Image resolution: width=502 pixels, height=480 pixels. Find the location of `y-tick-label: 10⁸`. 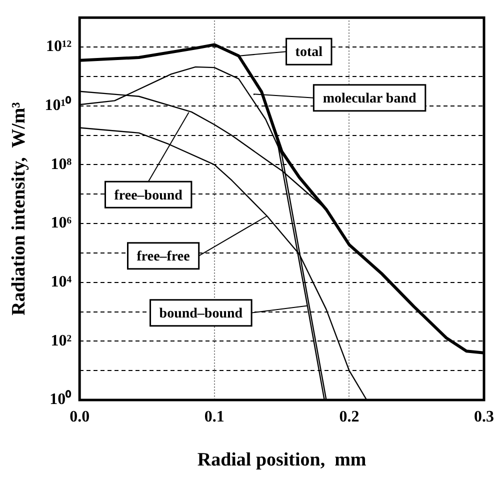

y-tick-label: 10⁸ is located at coordinates (61, 164).